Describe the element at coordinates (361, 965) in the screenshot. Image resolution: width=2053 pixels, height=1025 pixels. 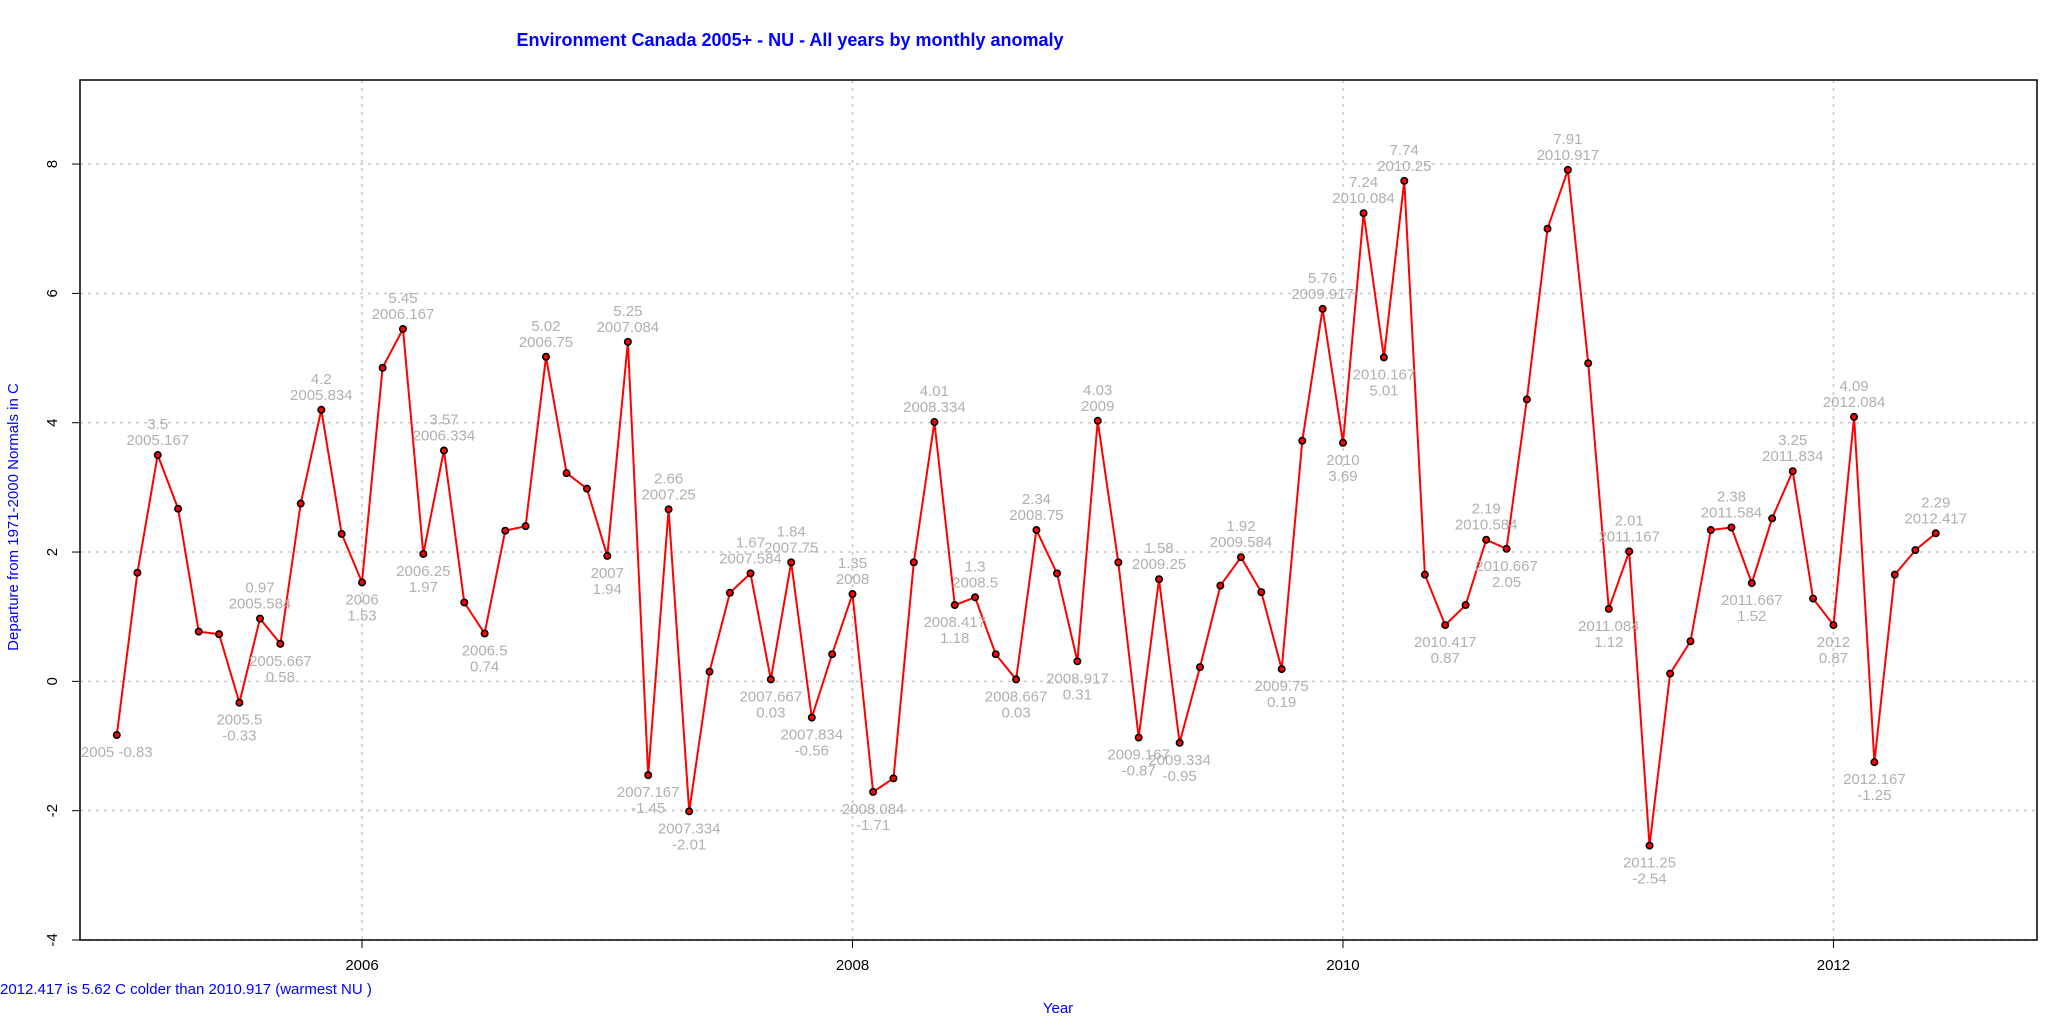
I see `x-tick-label: 2006` at that location.